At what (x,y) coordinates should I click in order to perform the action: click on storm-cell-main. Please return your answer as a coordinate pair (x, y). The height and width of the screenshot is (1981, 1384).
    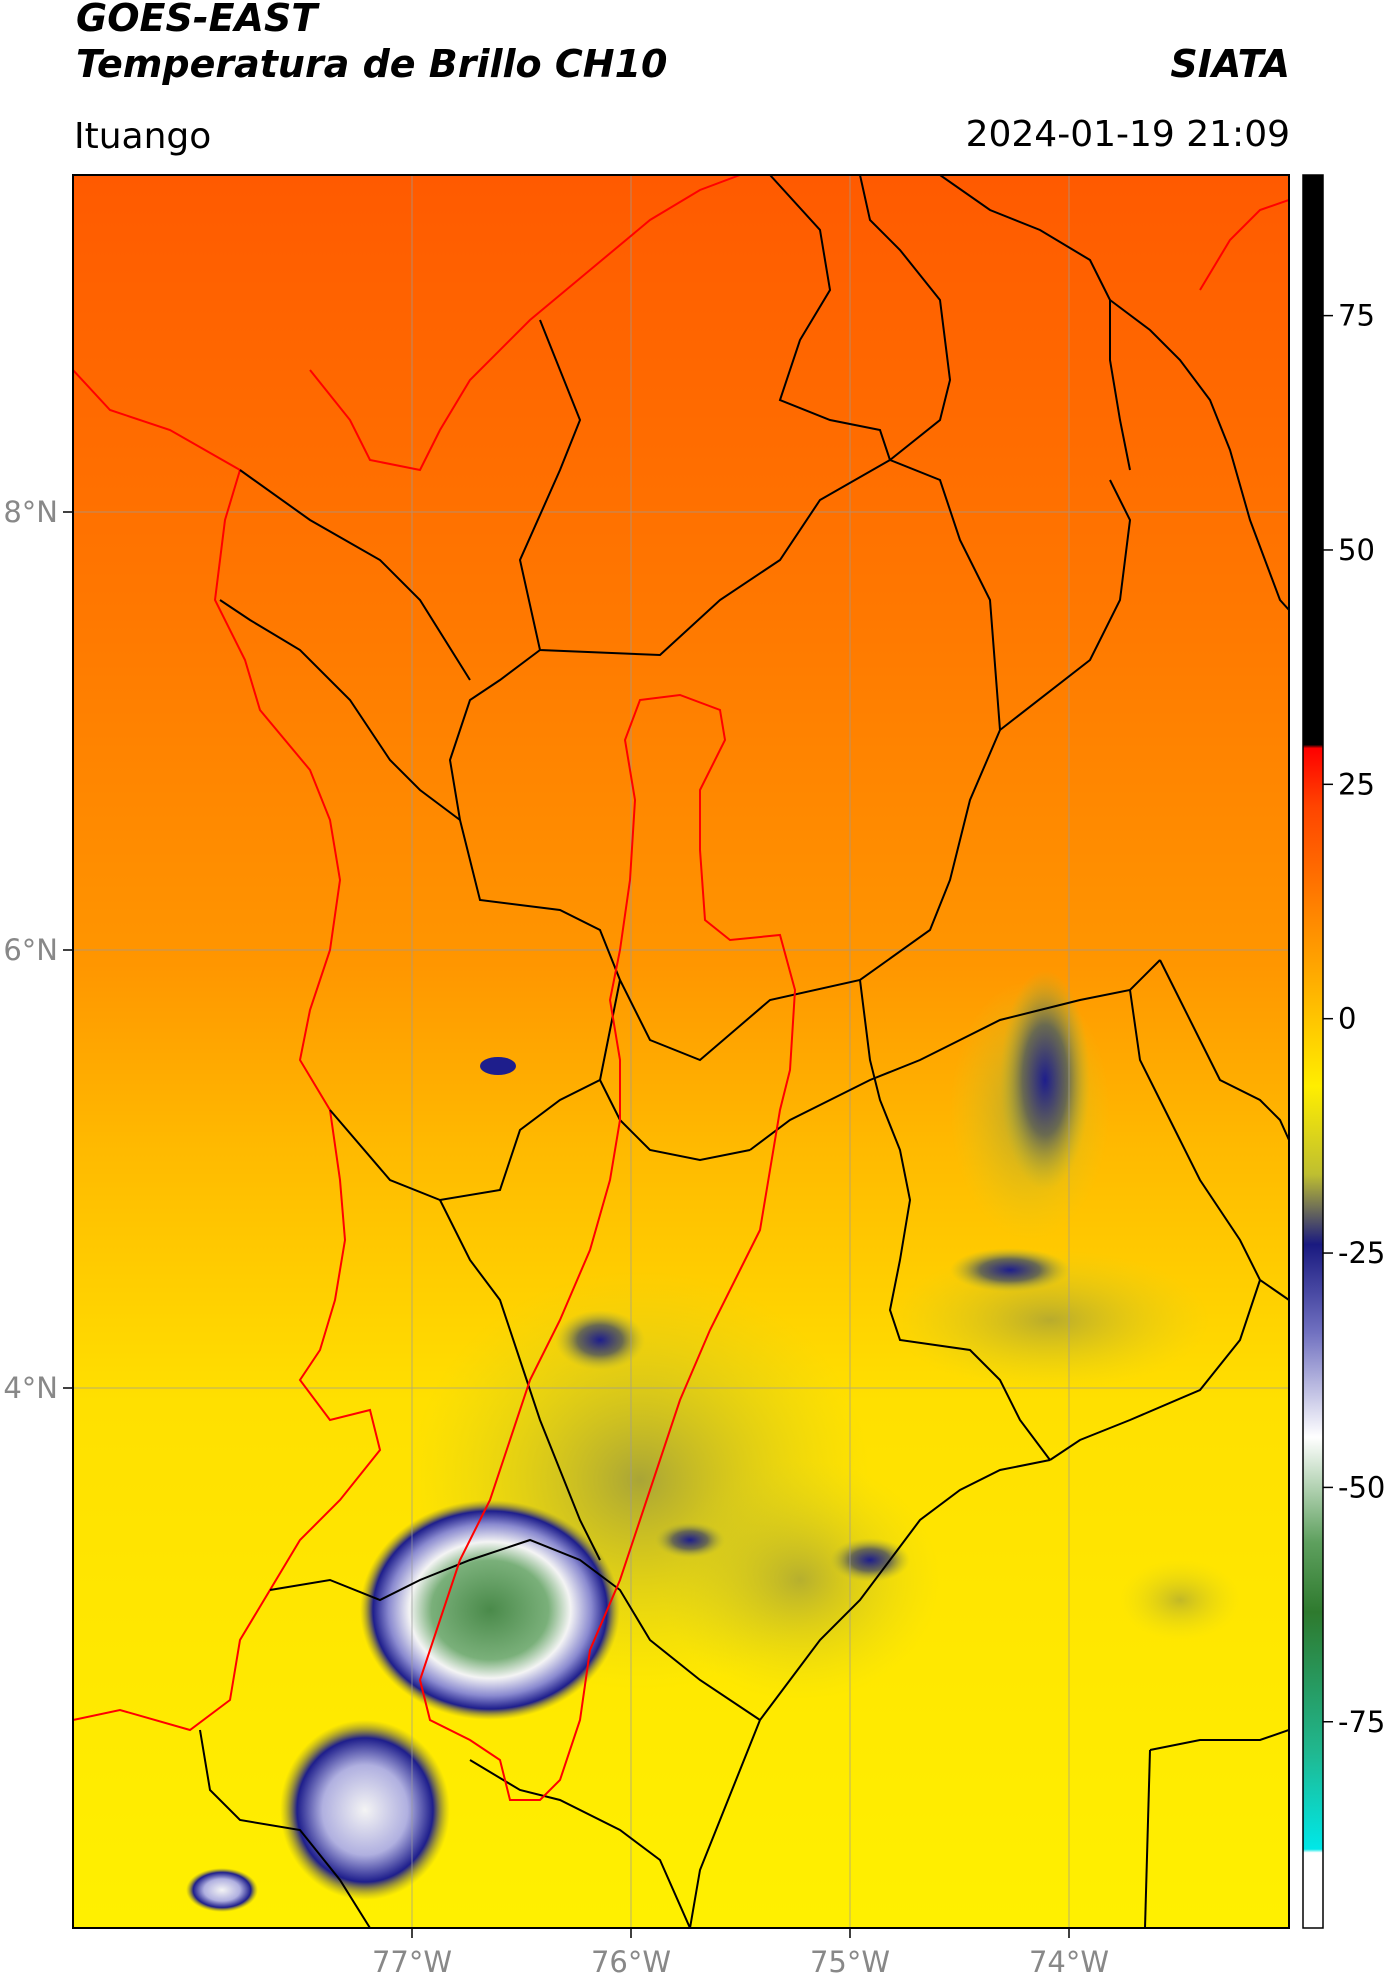
    Looking at the image, I should click on (490, 1610).